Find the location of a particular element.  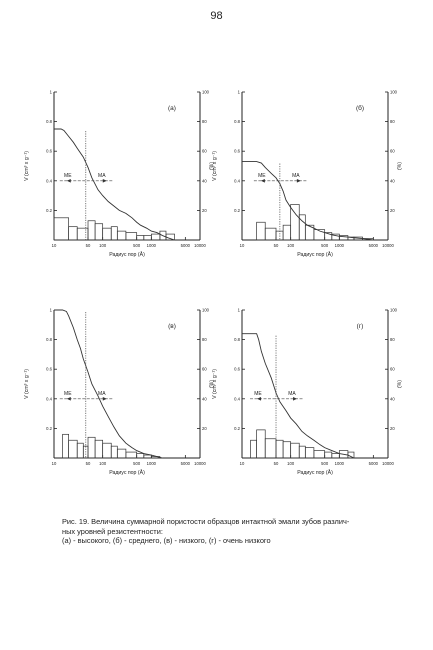

x-axis-label: Радиус пор (Å) is located at coordinates (315, 254).